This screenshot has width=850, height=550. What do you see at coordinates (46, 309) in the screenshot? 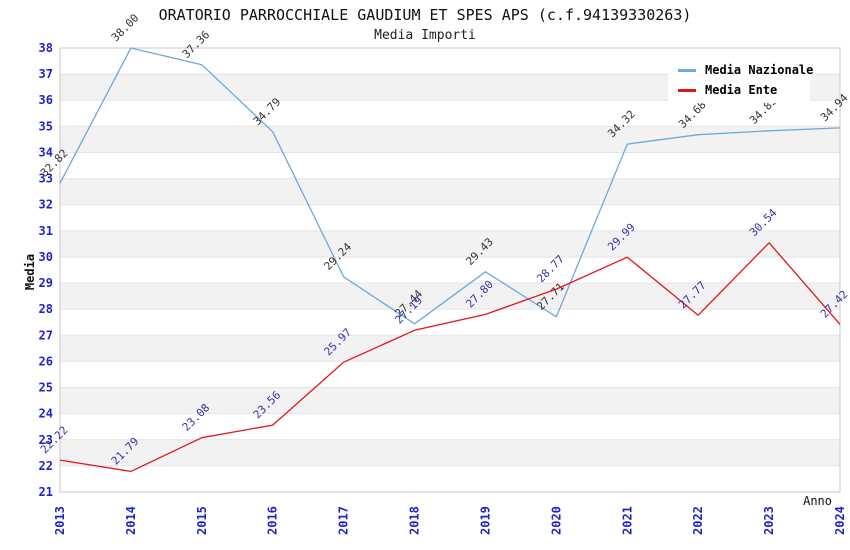
I see `y-tick-label: 28` at bounding box center [46, 309].